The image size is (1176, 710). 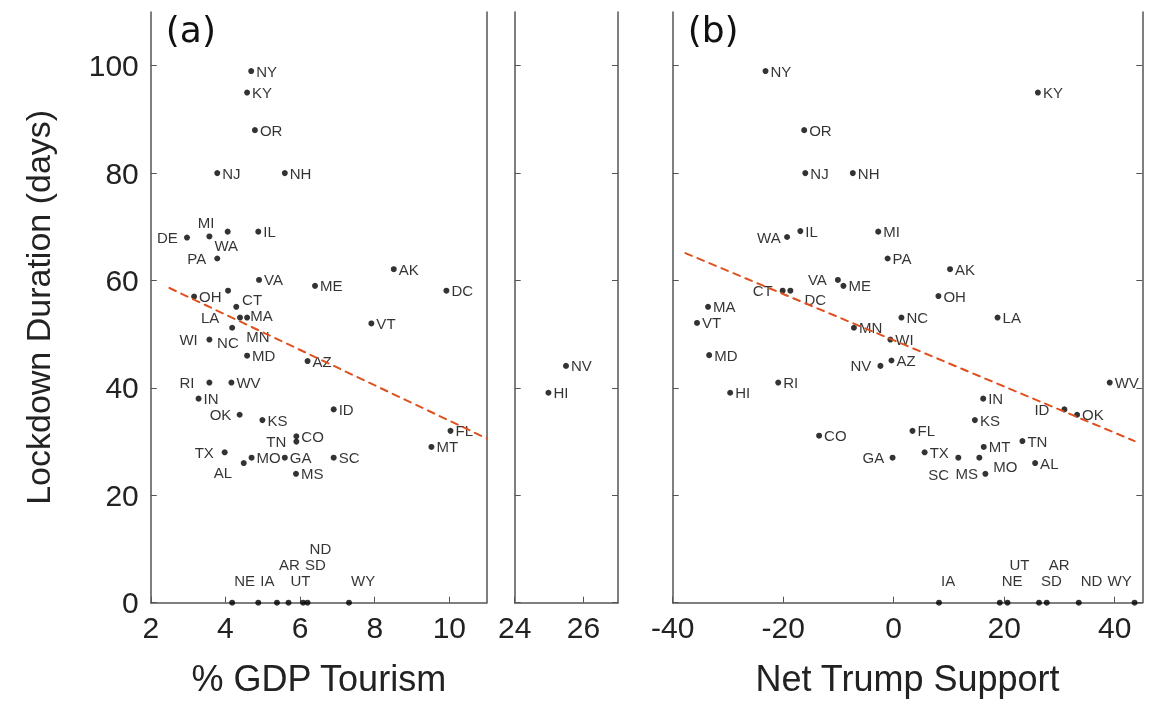 What do you see at coordinates (859, 286) in the screenshot?
I see `data-label: ME` at bounding box center [859, 286].